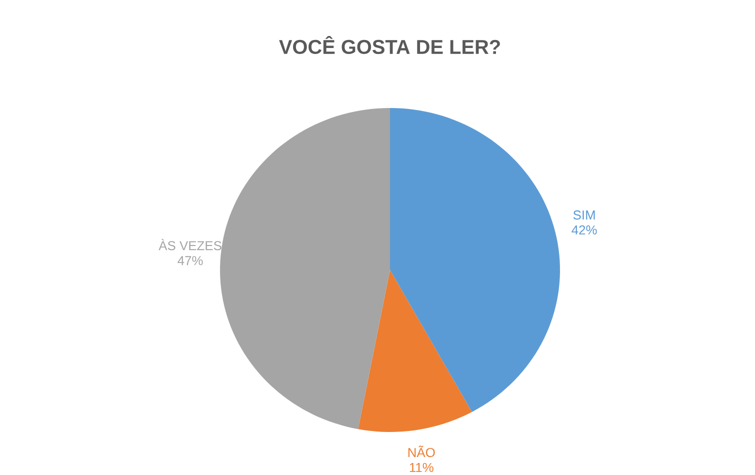 Image resolution: width=755 pixels, height=475 pixels. Describe the element at coordinates (584, 229) in the screenshot. I see `data-label: 42%` at that location.